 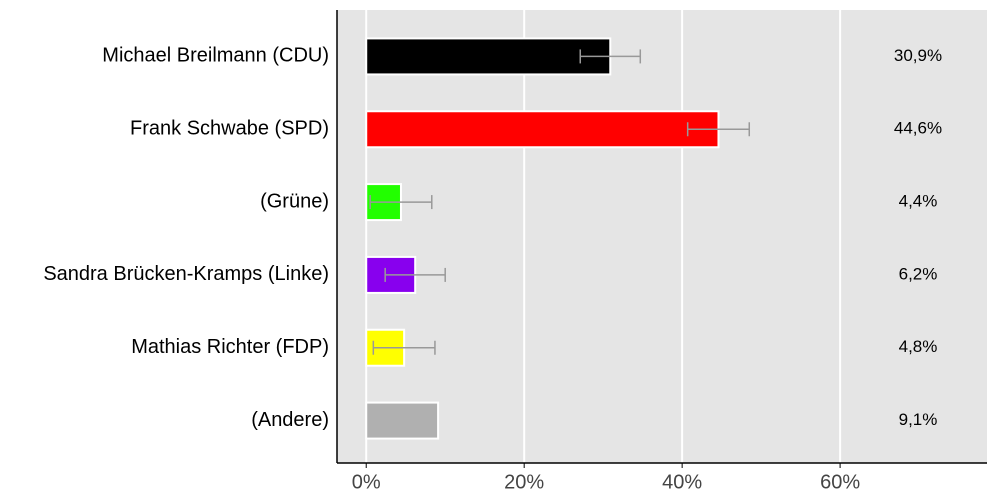 I want to click on x-tick-label: 40%, so click(x=682, y=482).